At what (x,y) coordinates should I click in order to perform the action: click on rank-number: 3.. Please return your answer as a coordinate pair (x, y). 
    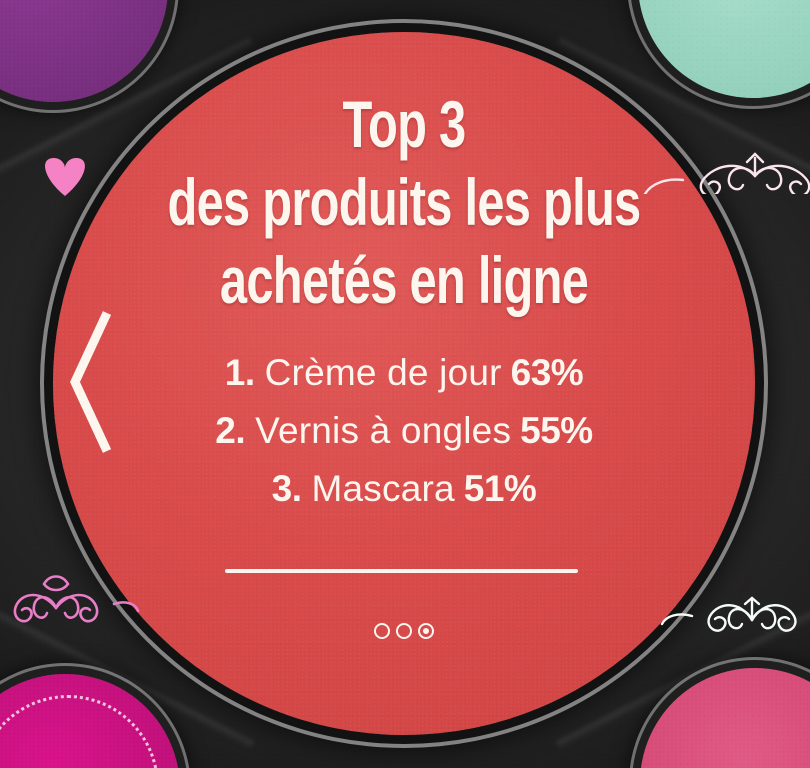
    Looking at the image, I should click on (286, 488).